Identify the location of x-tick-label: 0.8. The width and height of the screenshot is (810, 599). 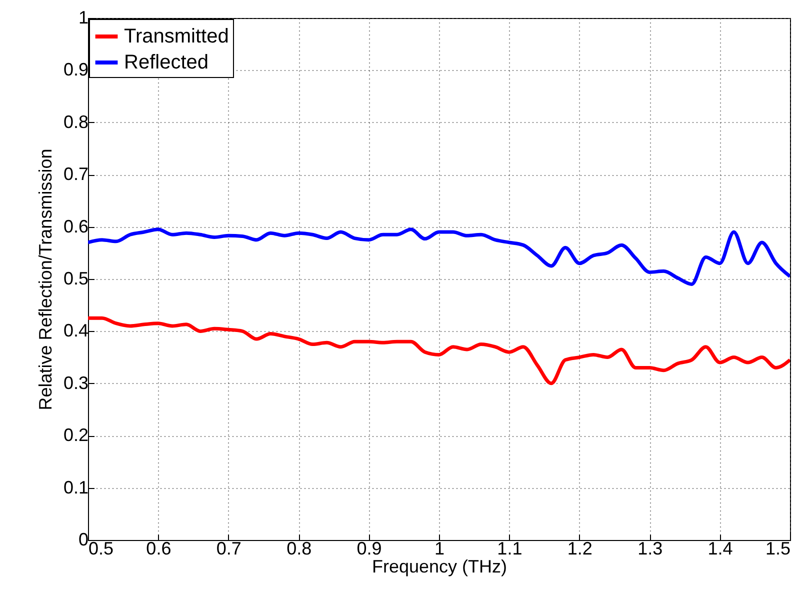
(299, 548).